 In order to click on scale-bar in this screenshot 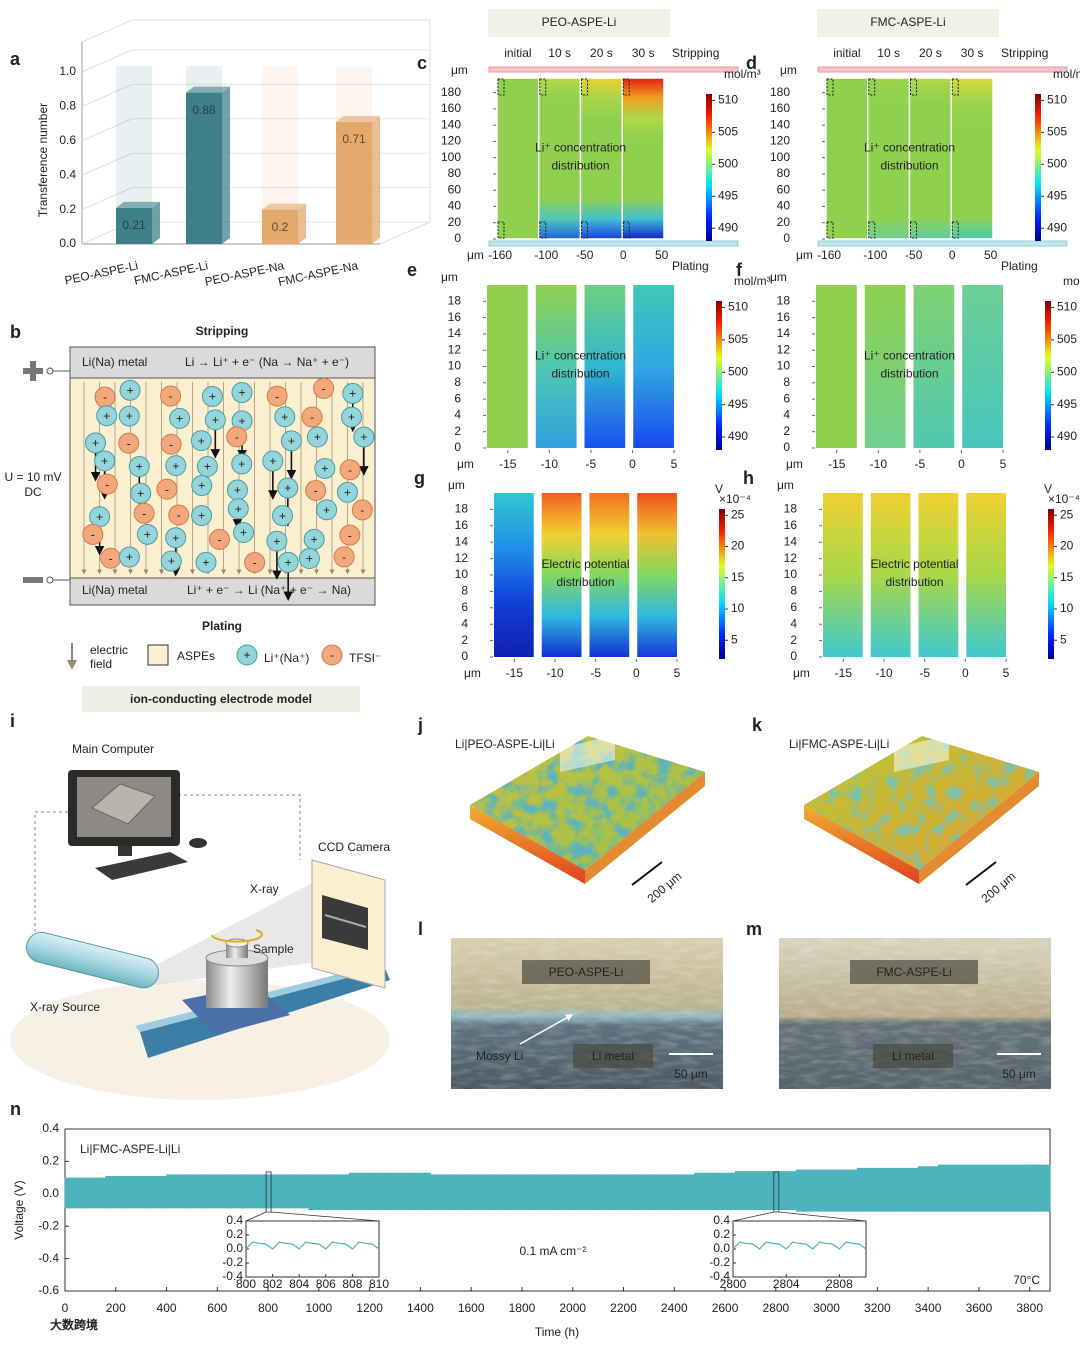, I will do `click(647, 873)`.